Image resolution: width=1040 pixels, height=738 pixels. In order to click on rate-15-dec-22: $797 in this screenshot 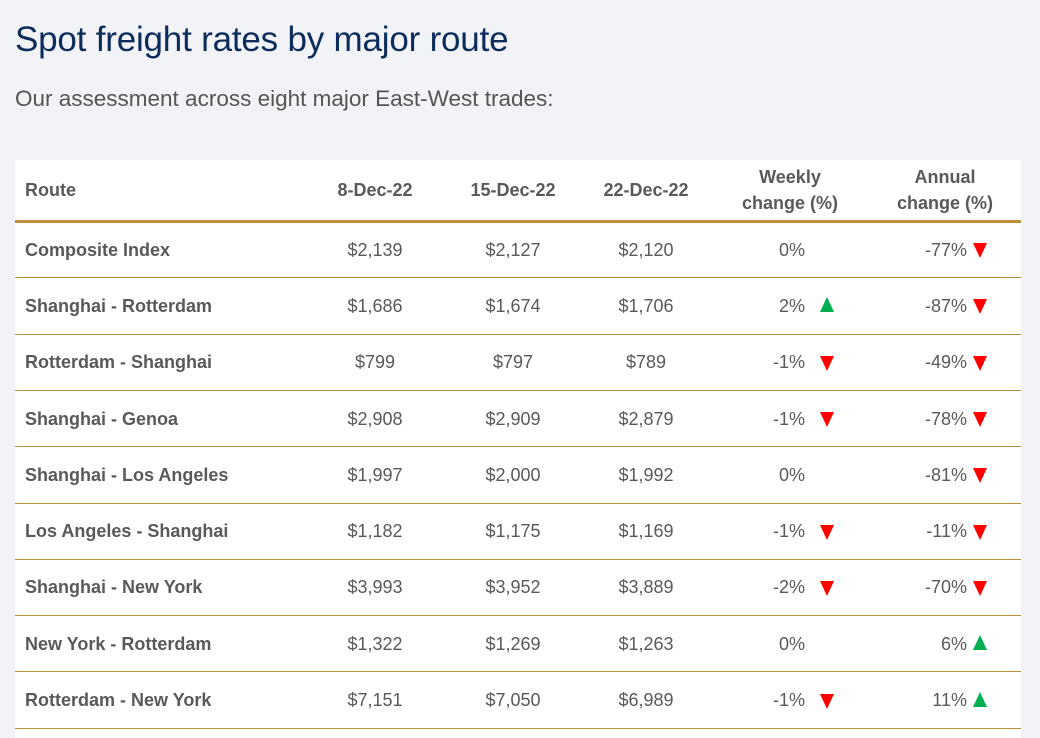, I will do `click(513, 362)`.